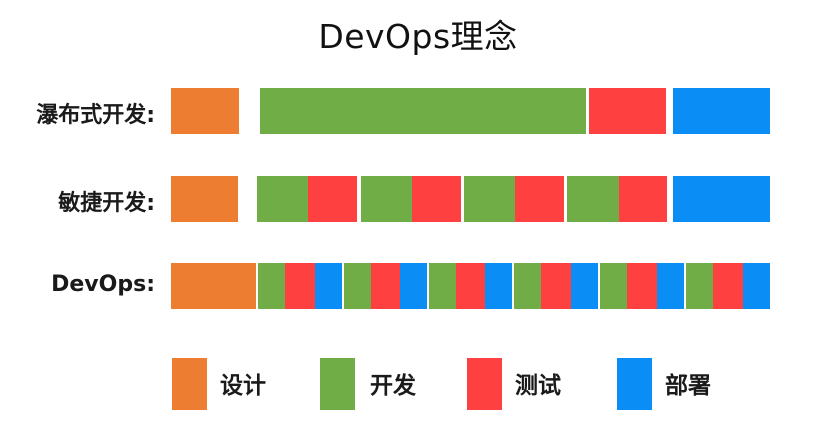  I want to click on legend-swatch-develop, so click(337, 384).